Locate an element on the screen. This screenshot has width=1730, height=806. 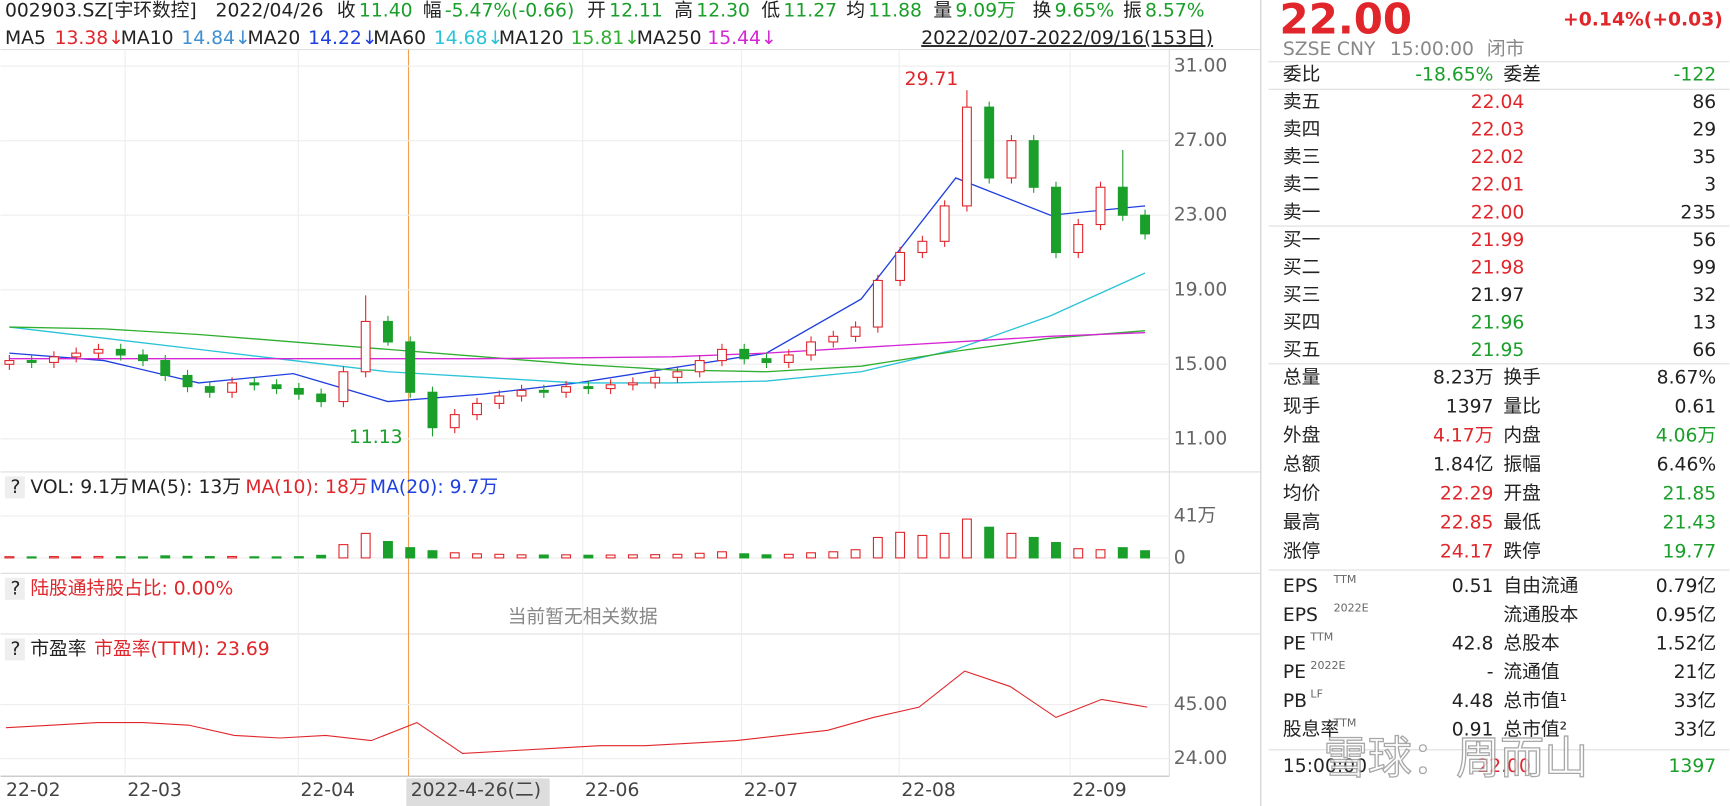
book-label: 卖一 is located at coordinates (1301, 212).